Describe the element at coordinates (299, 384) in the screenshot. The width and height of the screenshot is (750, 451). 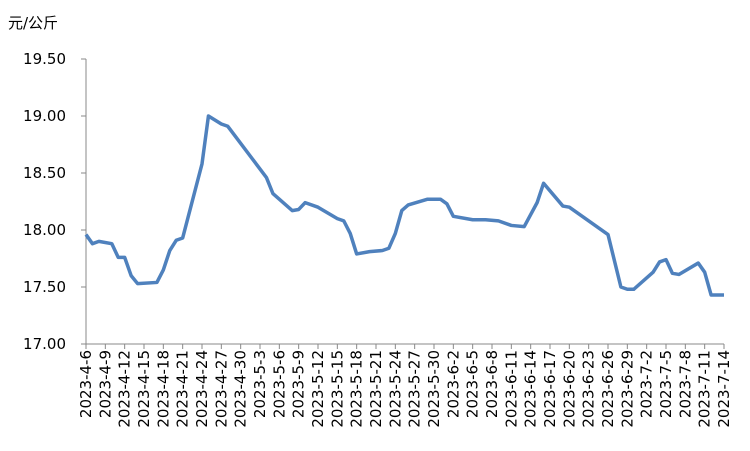
I see `x-tick-label: 2023-5-9` at that location.